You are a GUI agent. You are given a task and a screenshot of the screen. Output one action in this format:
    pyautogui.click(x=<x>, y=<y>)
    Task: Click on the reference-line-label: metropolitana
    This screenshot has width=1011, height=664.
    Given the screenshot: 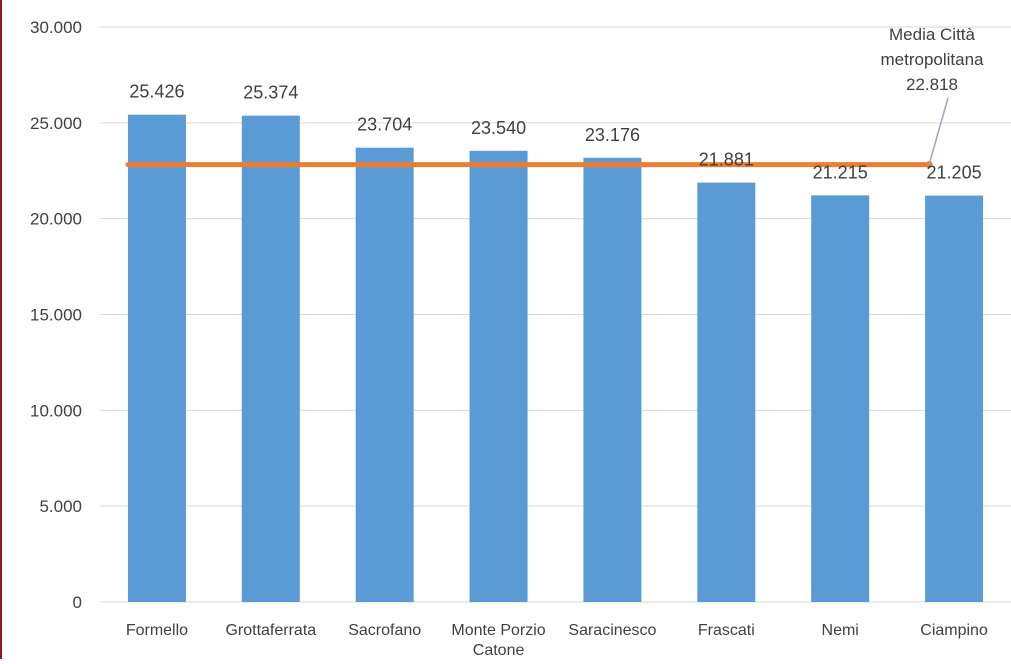 What is the action you would take?
    pyautogui.click(x=932, y=59)
    